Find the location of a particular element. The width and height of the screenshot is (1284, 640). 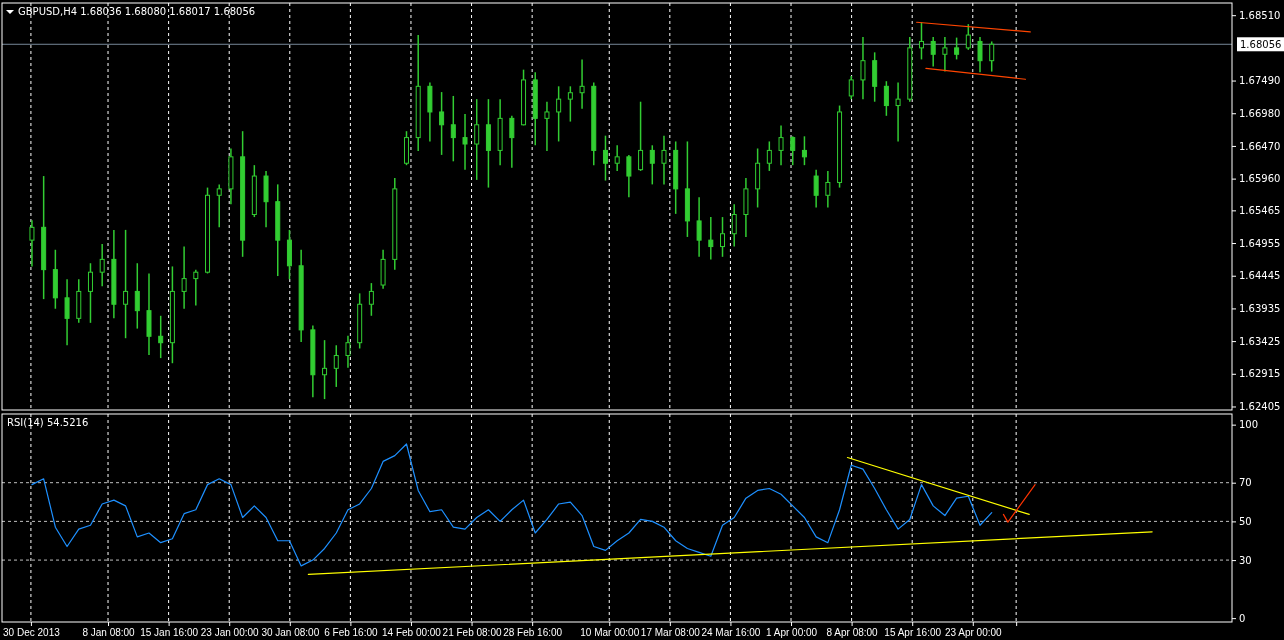

y-tick-label: 1.65960 is located at coordinates (1260, 179).